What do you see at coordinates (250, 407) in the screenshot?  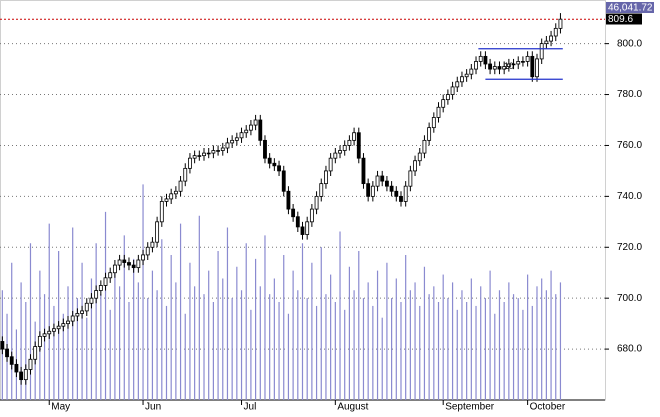 I see `x-tick-label: Jul` at bounding box center [250, 407].